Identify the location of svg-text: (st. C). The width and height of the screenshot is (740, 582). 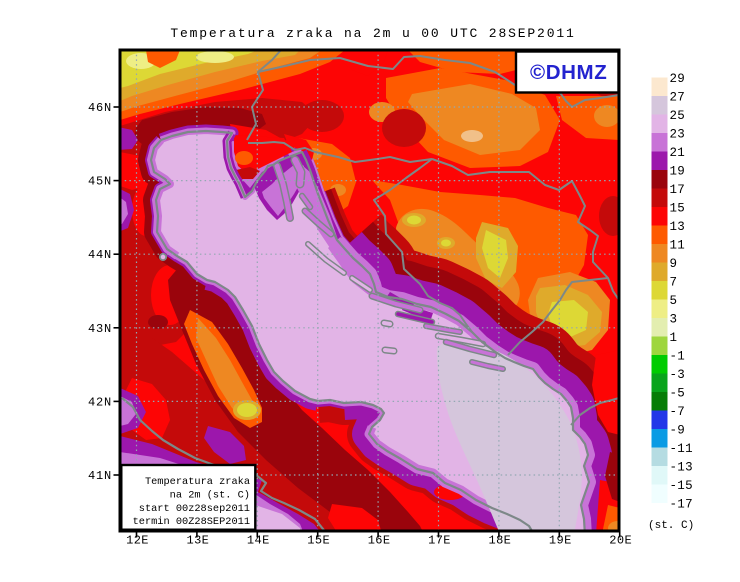
(671, 526).